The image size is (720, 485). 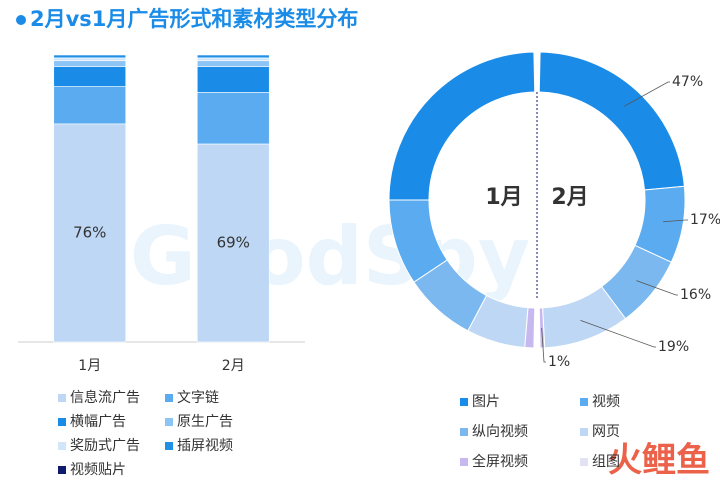 I want to click on legend-label: 信息流广告, so click(x=105, y=397).